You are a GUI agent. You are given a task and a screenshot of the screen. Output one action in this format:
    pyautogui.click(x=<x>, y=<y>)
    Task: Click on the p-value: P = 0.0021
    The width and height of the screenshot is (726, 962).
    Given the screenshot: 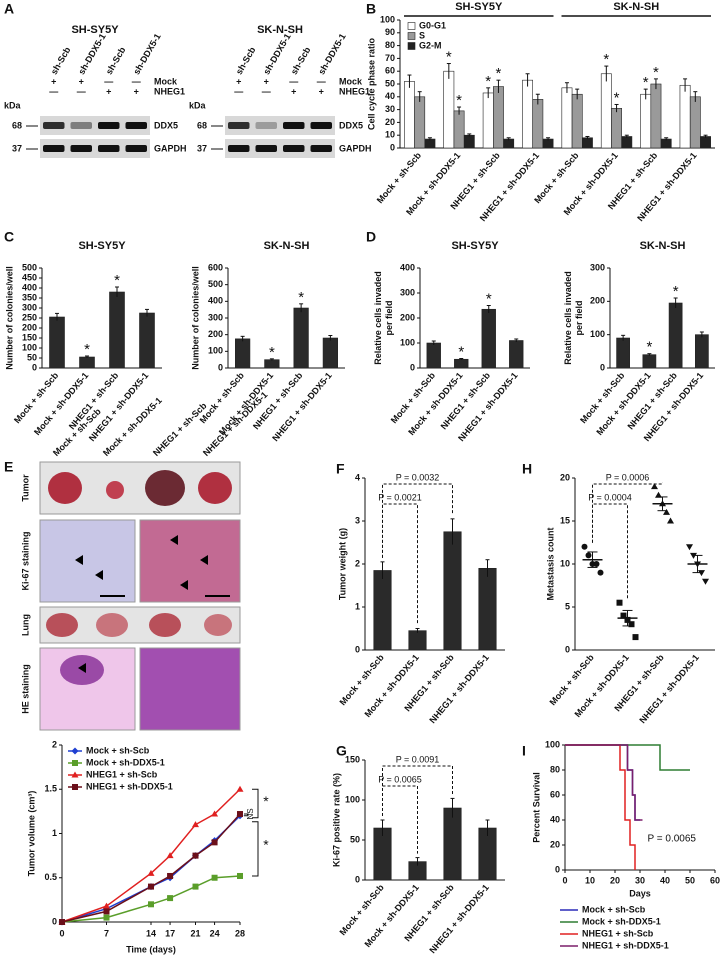 What is the action you would take?
    pyautogui.click(x=400, y=497)
    